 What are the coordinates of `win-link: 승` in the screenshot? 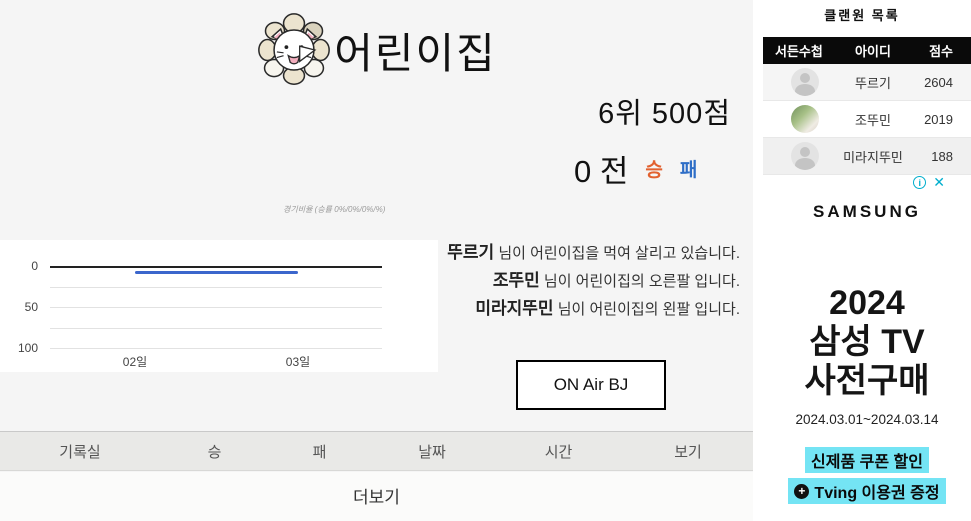 It's located at (654, 170).